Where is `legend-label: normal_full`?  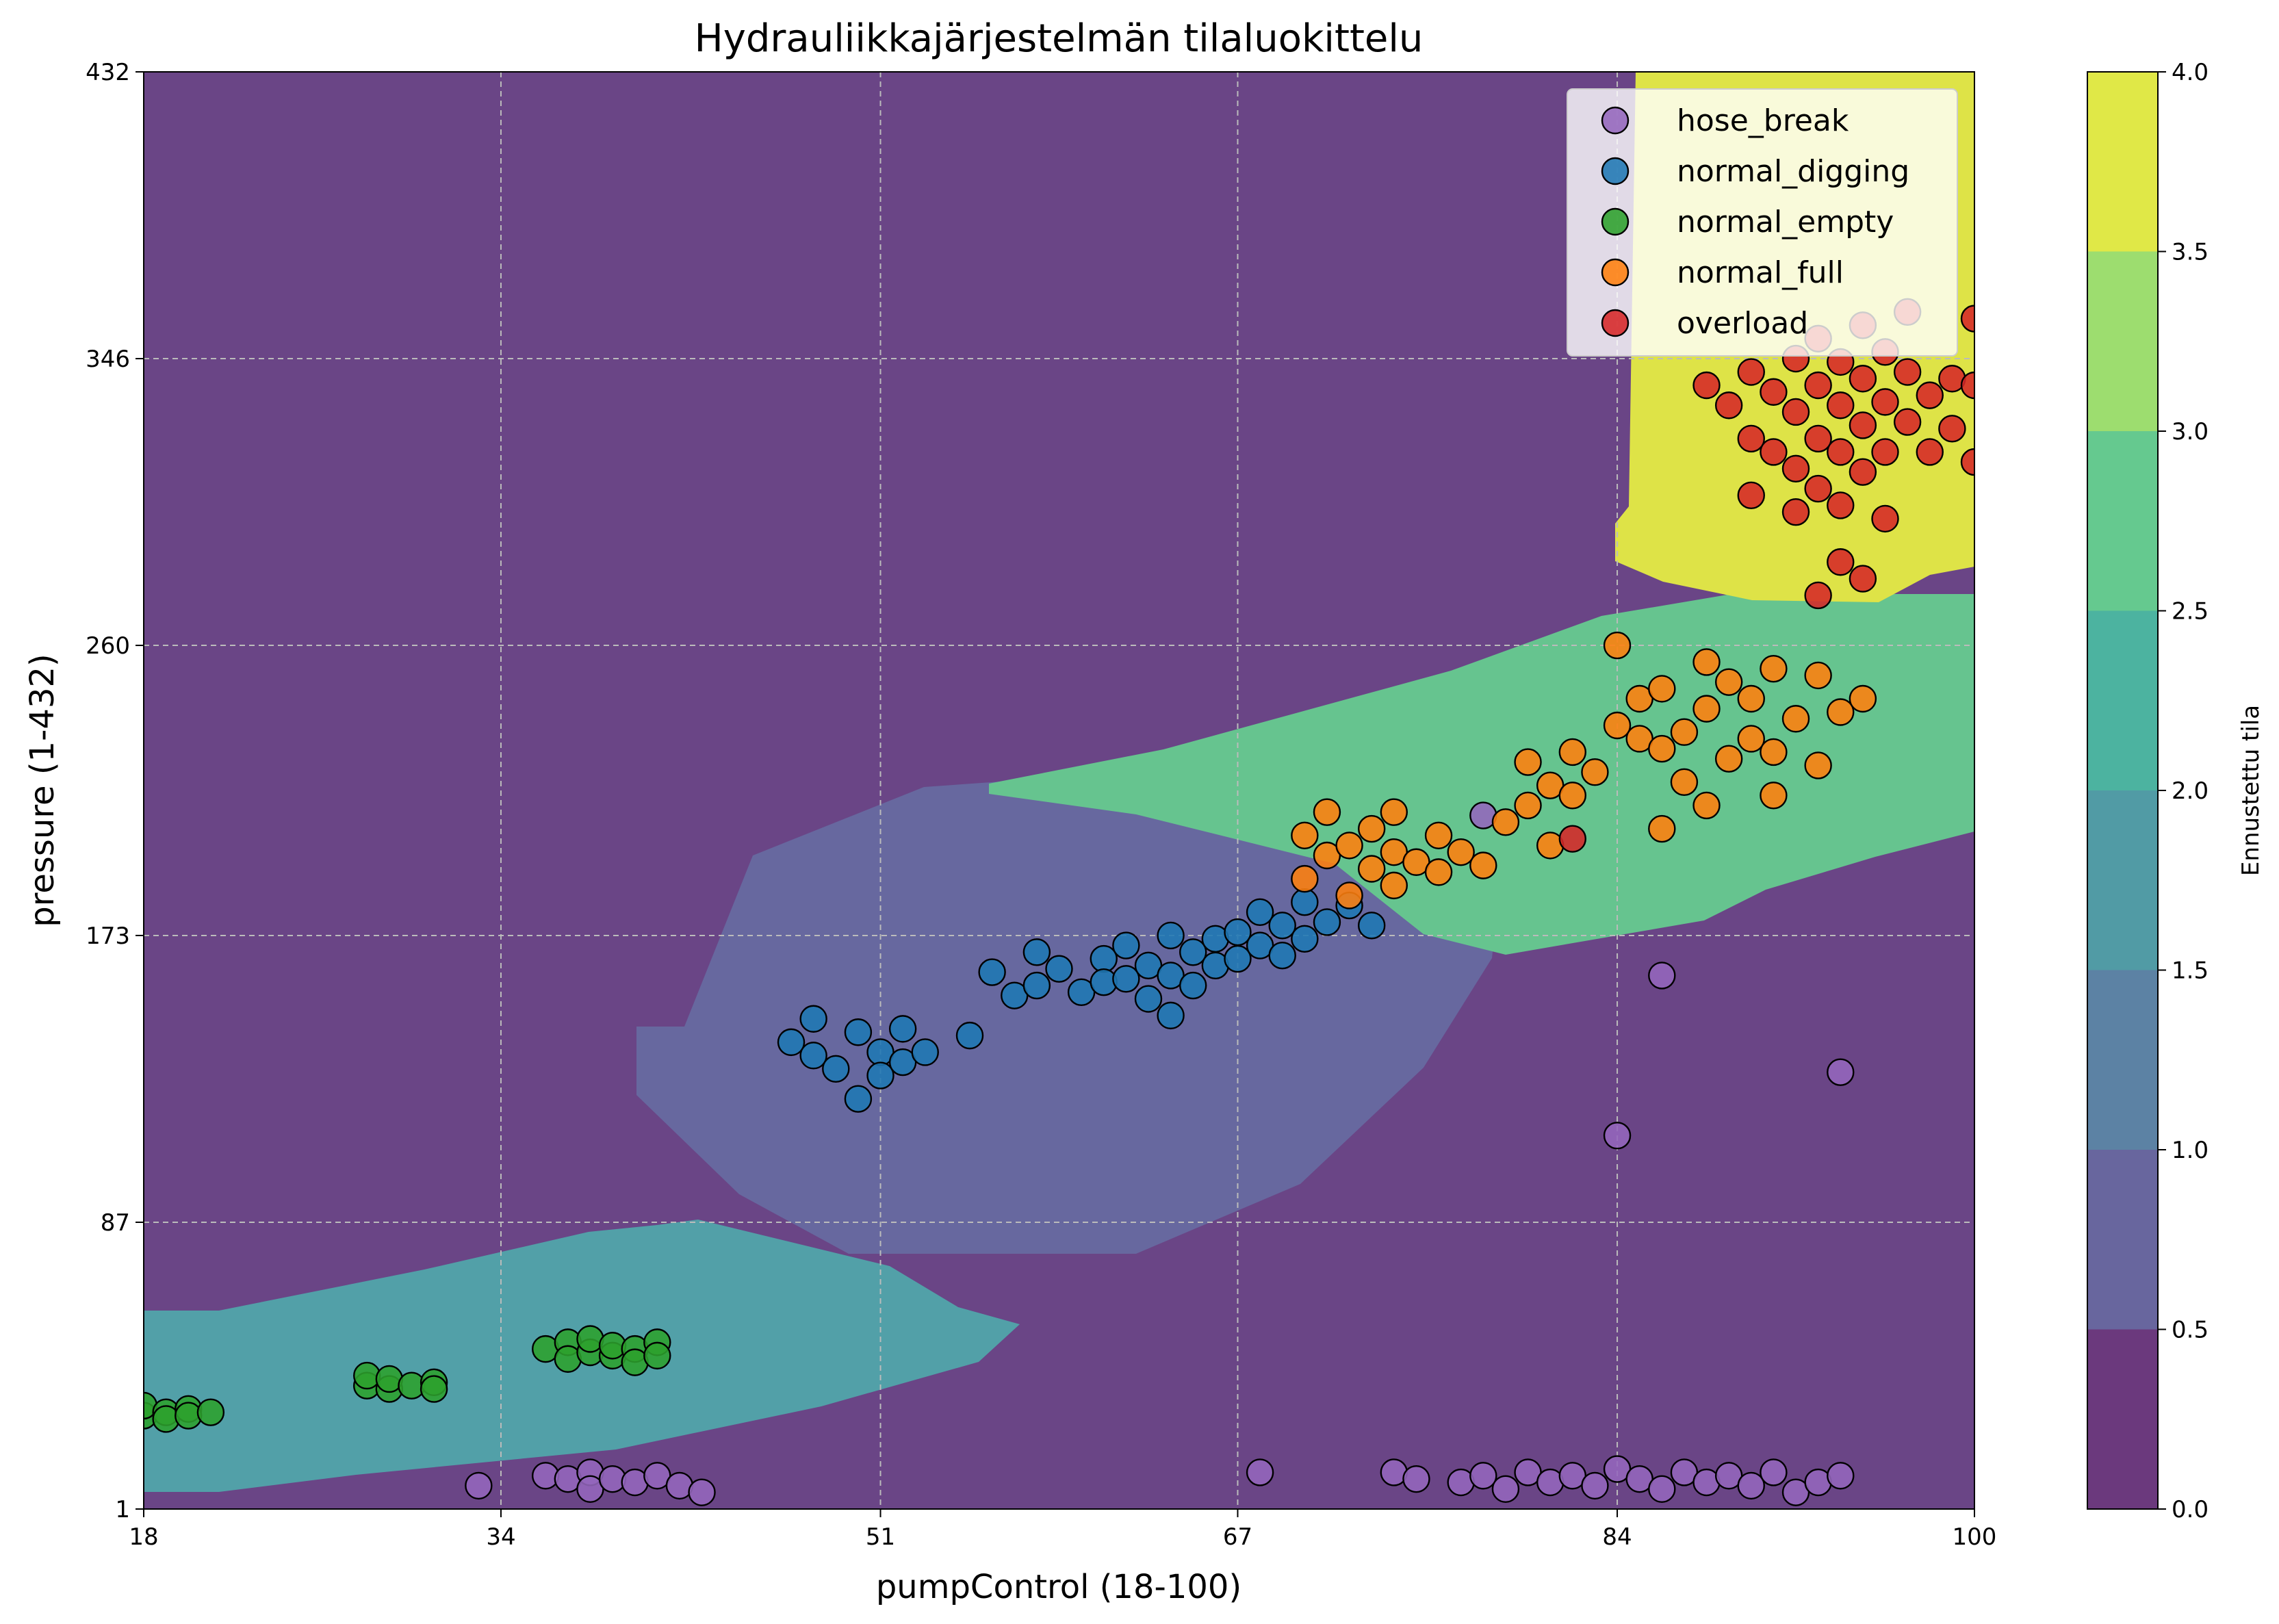 legend-label: normal_full is located at coordinates (1761, 272).